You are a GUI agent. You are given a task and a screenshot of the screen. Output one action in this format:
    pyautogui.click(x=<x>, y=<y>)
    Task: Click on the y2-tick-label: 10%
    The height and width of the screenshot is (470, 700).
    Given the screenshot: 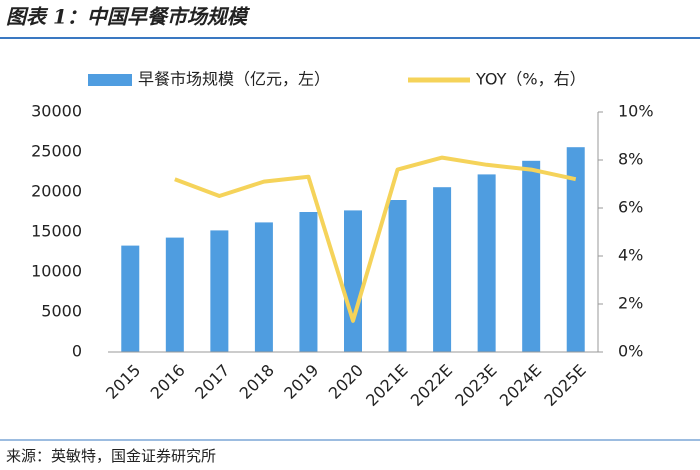 What is the action you would take?
    pyautogui.click(x=636, y=111)
    